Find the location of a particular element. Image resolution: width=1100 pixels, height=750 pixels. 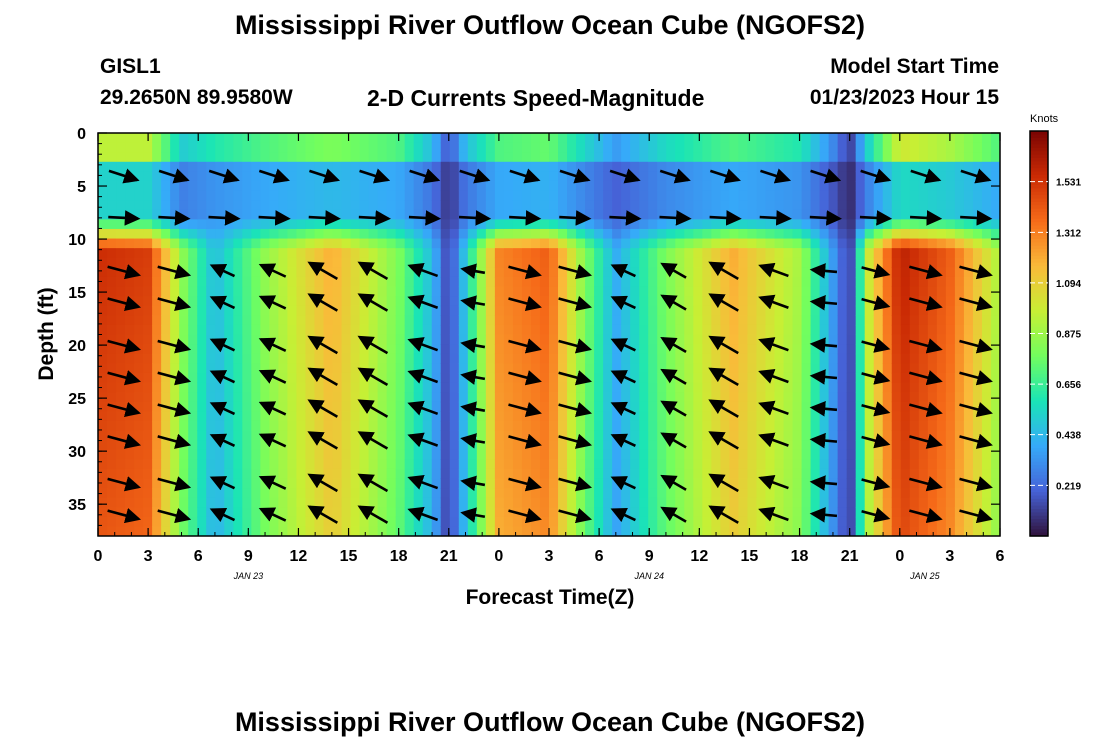

y-tick-label: 30 is located at coordinates (77, 452).